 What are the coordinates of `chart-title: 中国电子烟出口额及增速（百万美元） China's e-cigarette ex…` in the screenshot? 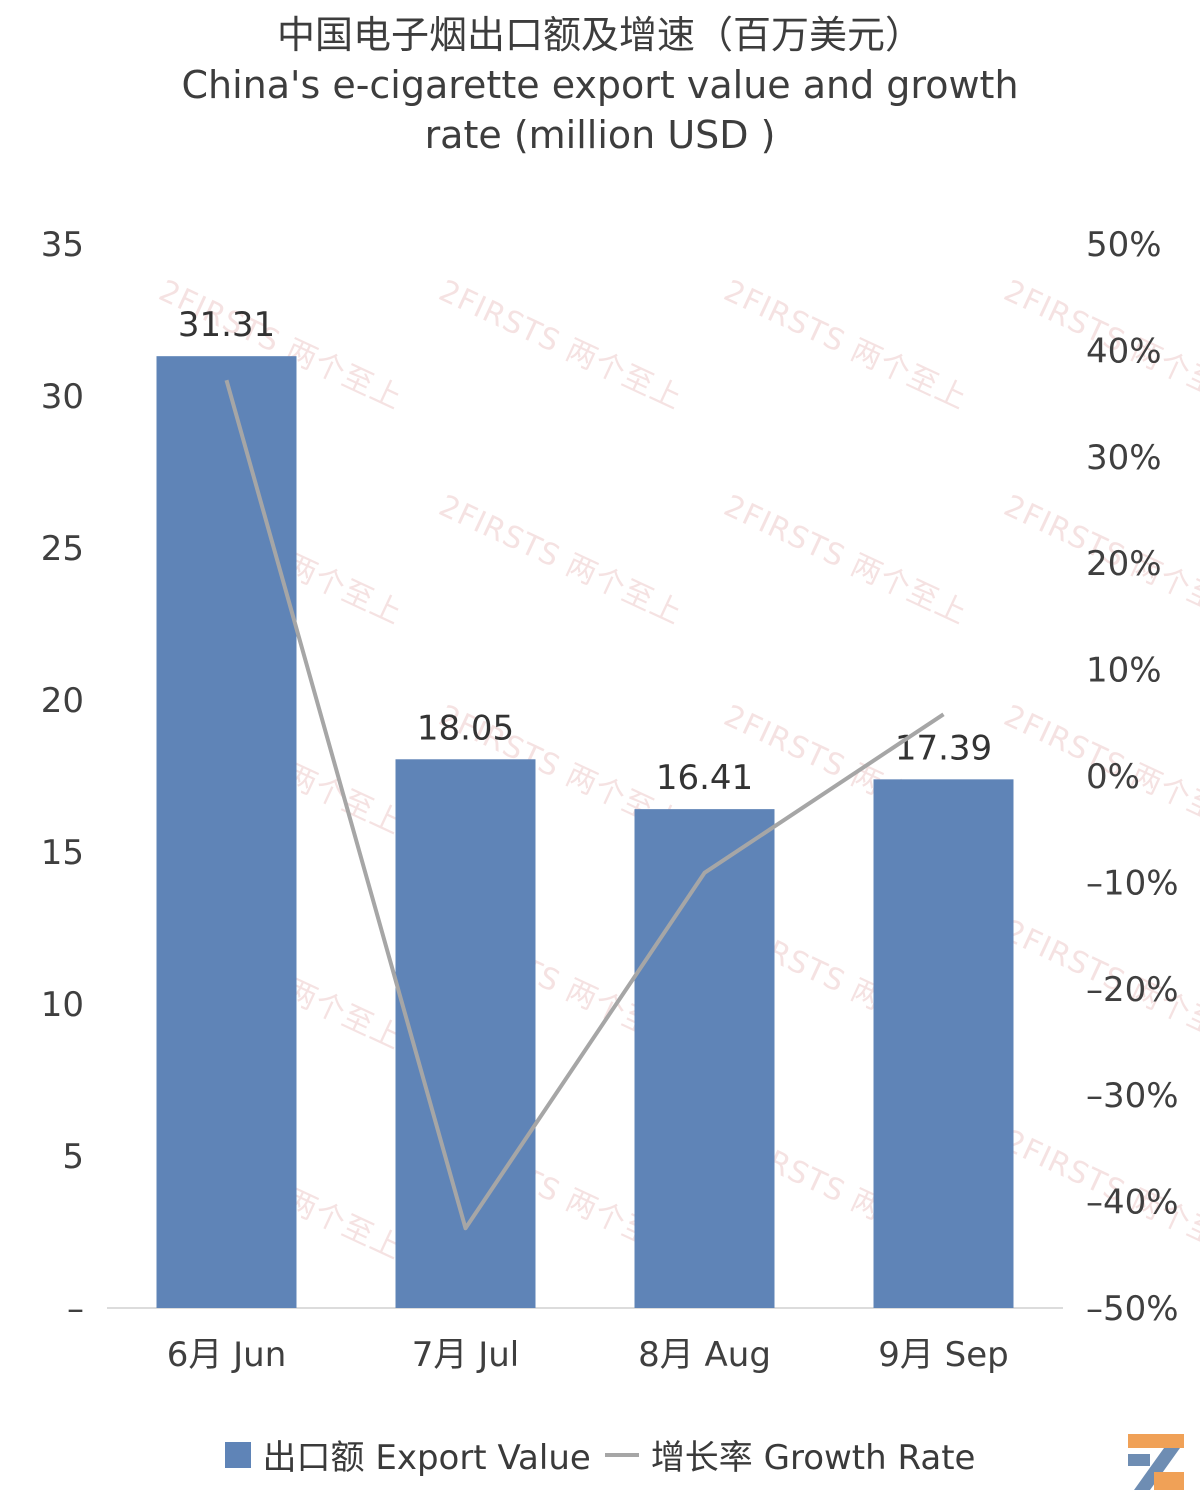 It's located at (600, 85).